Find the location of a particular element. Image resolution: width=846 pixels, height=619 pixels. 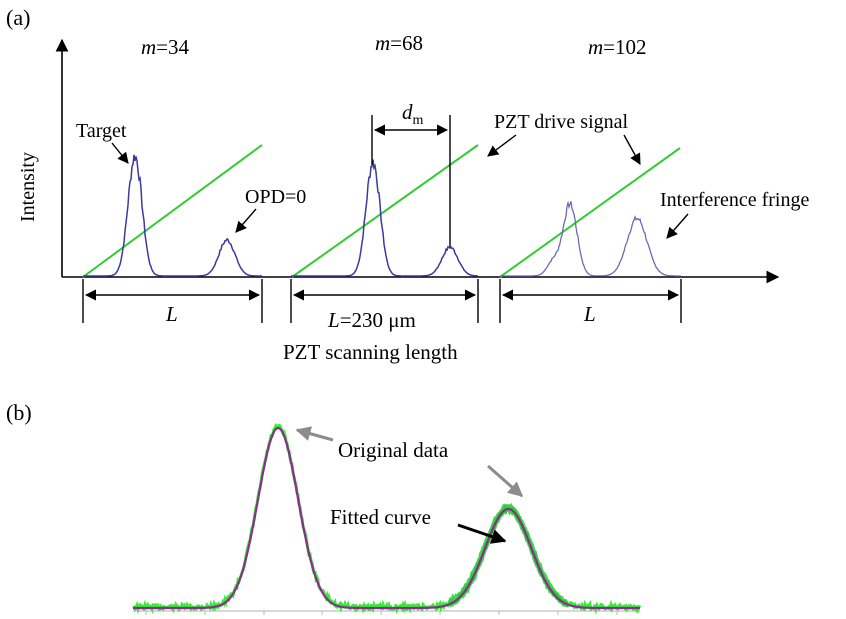

interference-arrow is located at coordinates (677, 226).